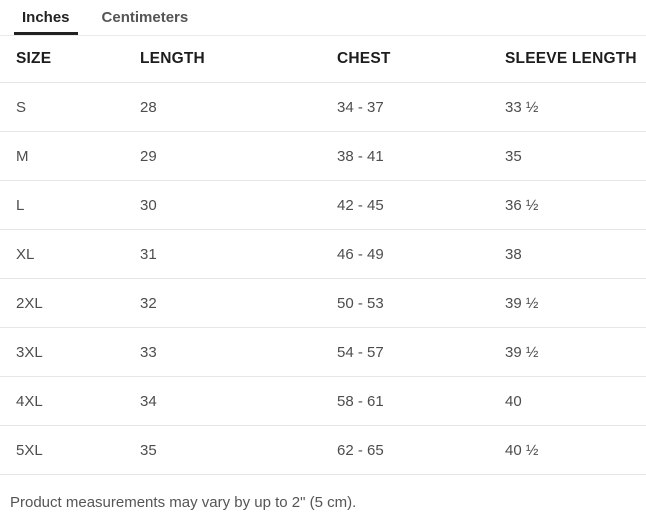 The image size is (646, 523). I want to click on table-row: 5XL 35 62 - 65 40 ½, so click(323, 450).